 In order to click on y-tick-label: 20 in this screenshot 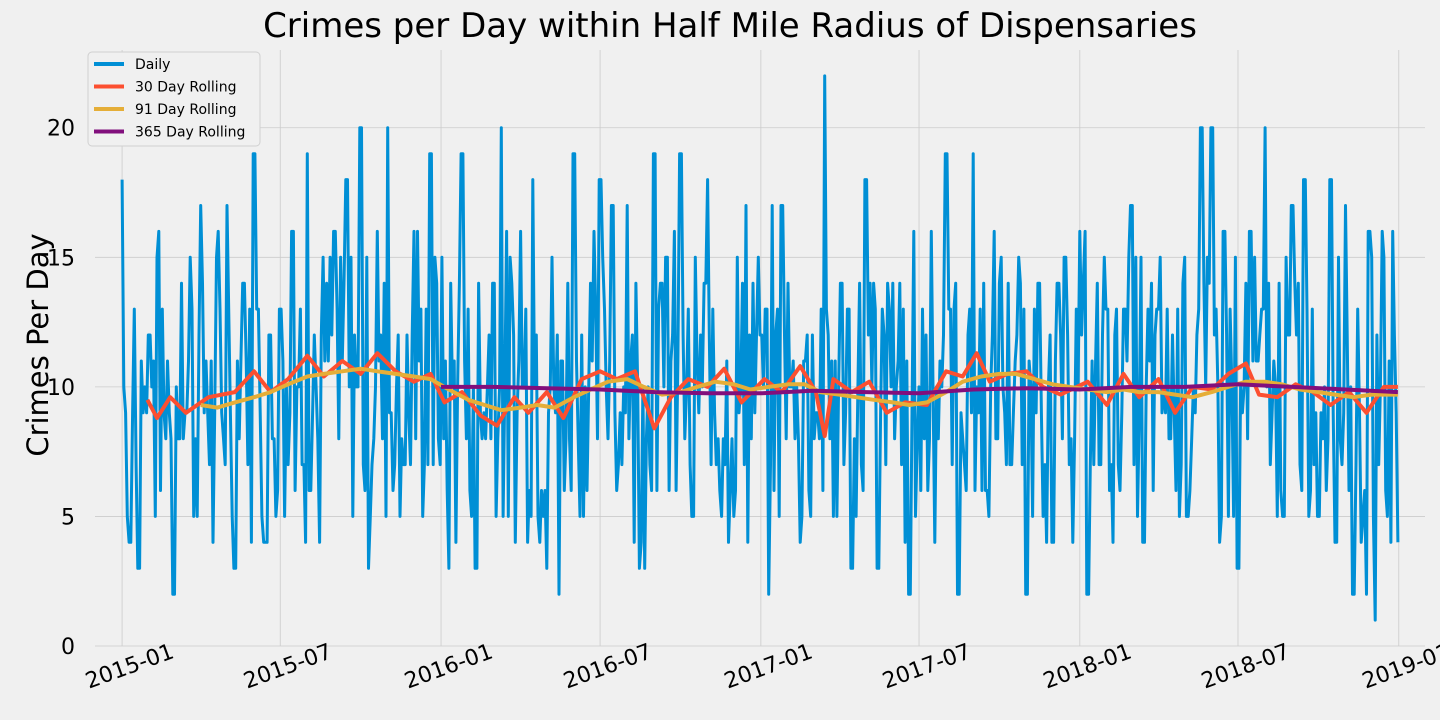, I will do `click(61, 129)`.